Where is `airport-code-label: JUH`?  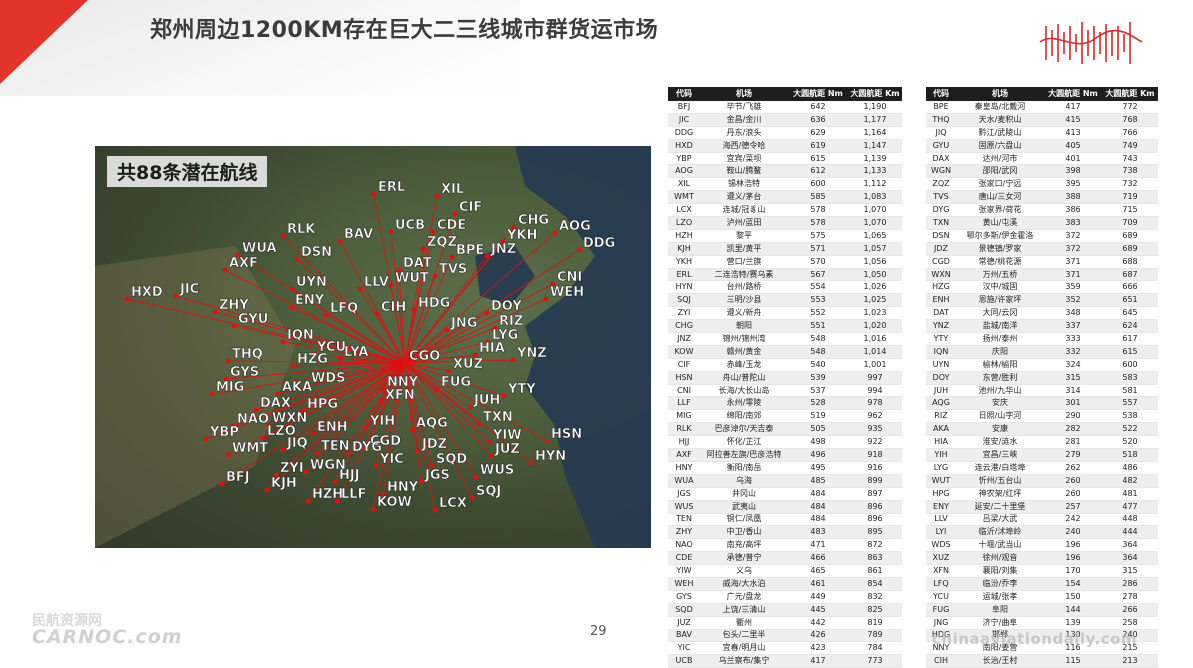
airport-code-label: JUH is located at coordinates (486, 400).